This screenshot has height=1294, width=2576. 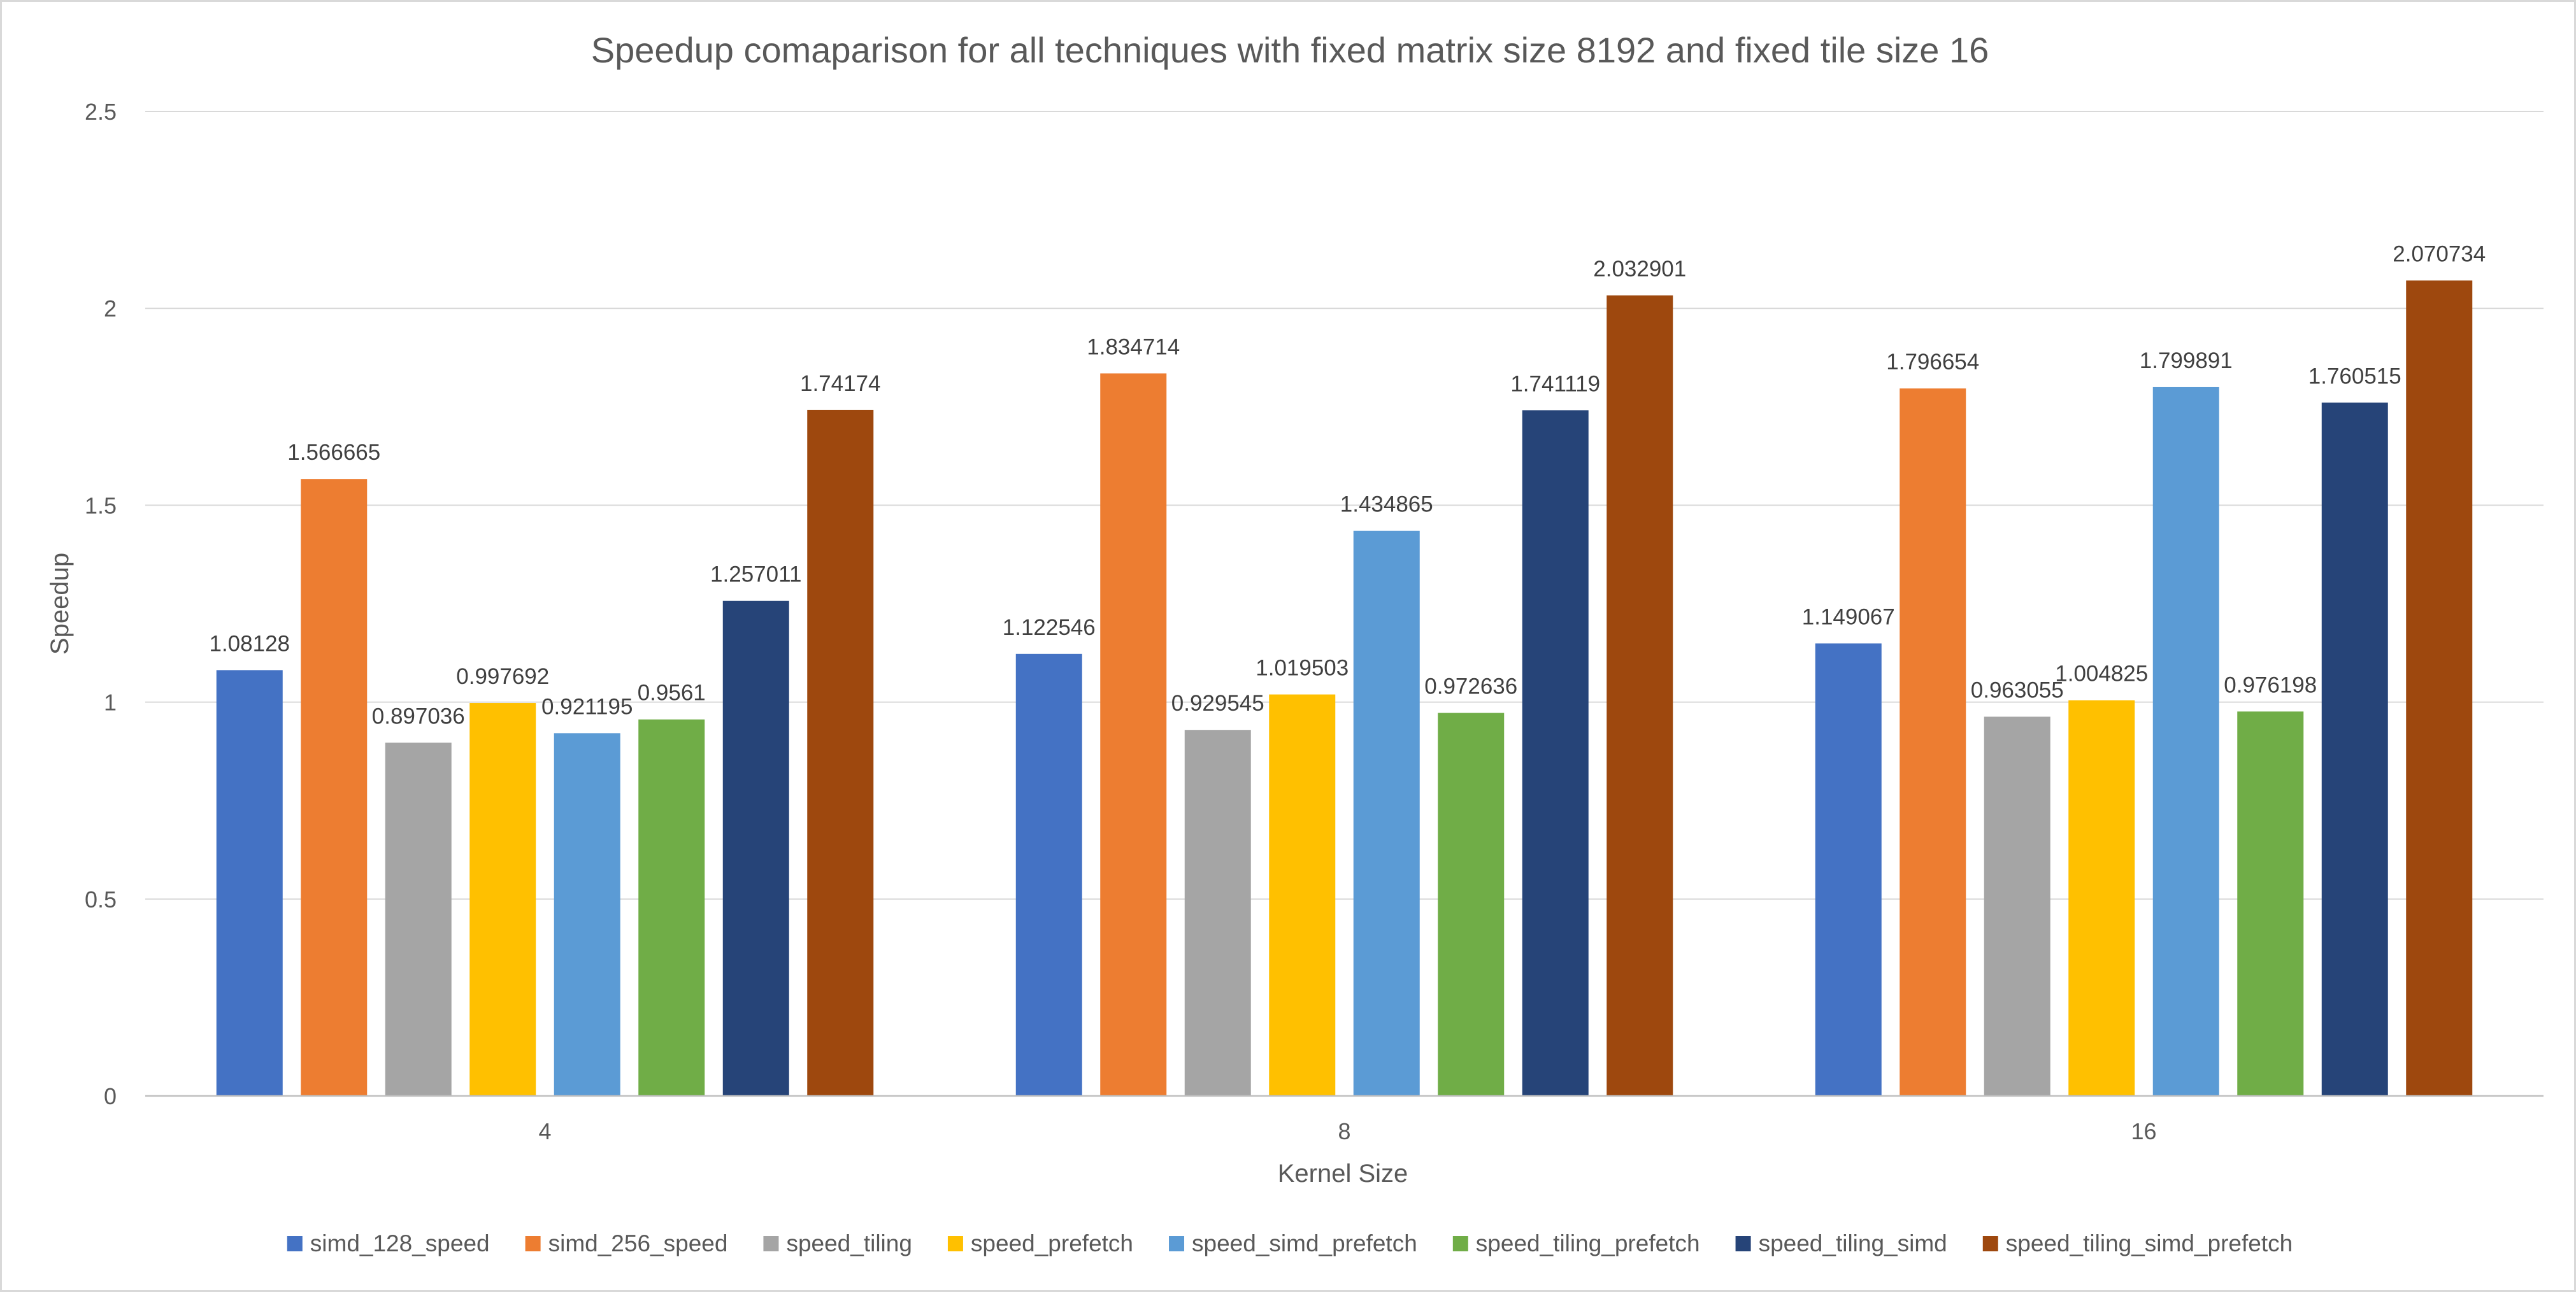 What do you see at coordinates (1990, 1243) in the screenshot?
I see `legend-swatch-speed_tiling_simd_prefetch` at bounding box center [1990, 1243].